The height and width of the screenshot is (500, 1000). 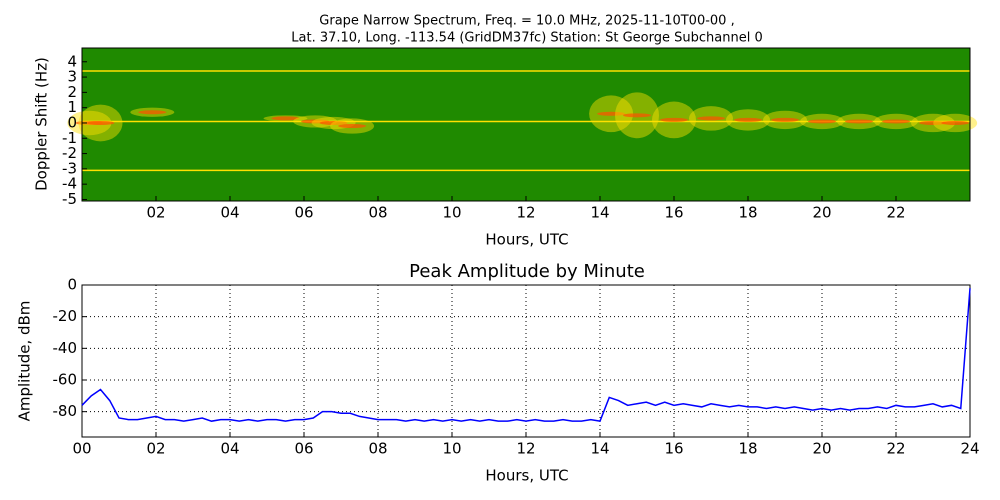 What do you see at coordinates (69, 199) in the screenshot?
I see `y-tick-label: -5` at bounding box center [69, 199].